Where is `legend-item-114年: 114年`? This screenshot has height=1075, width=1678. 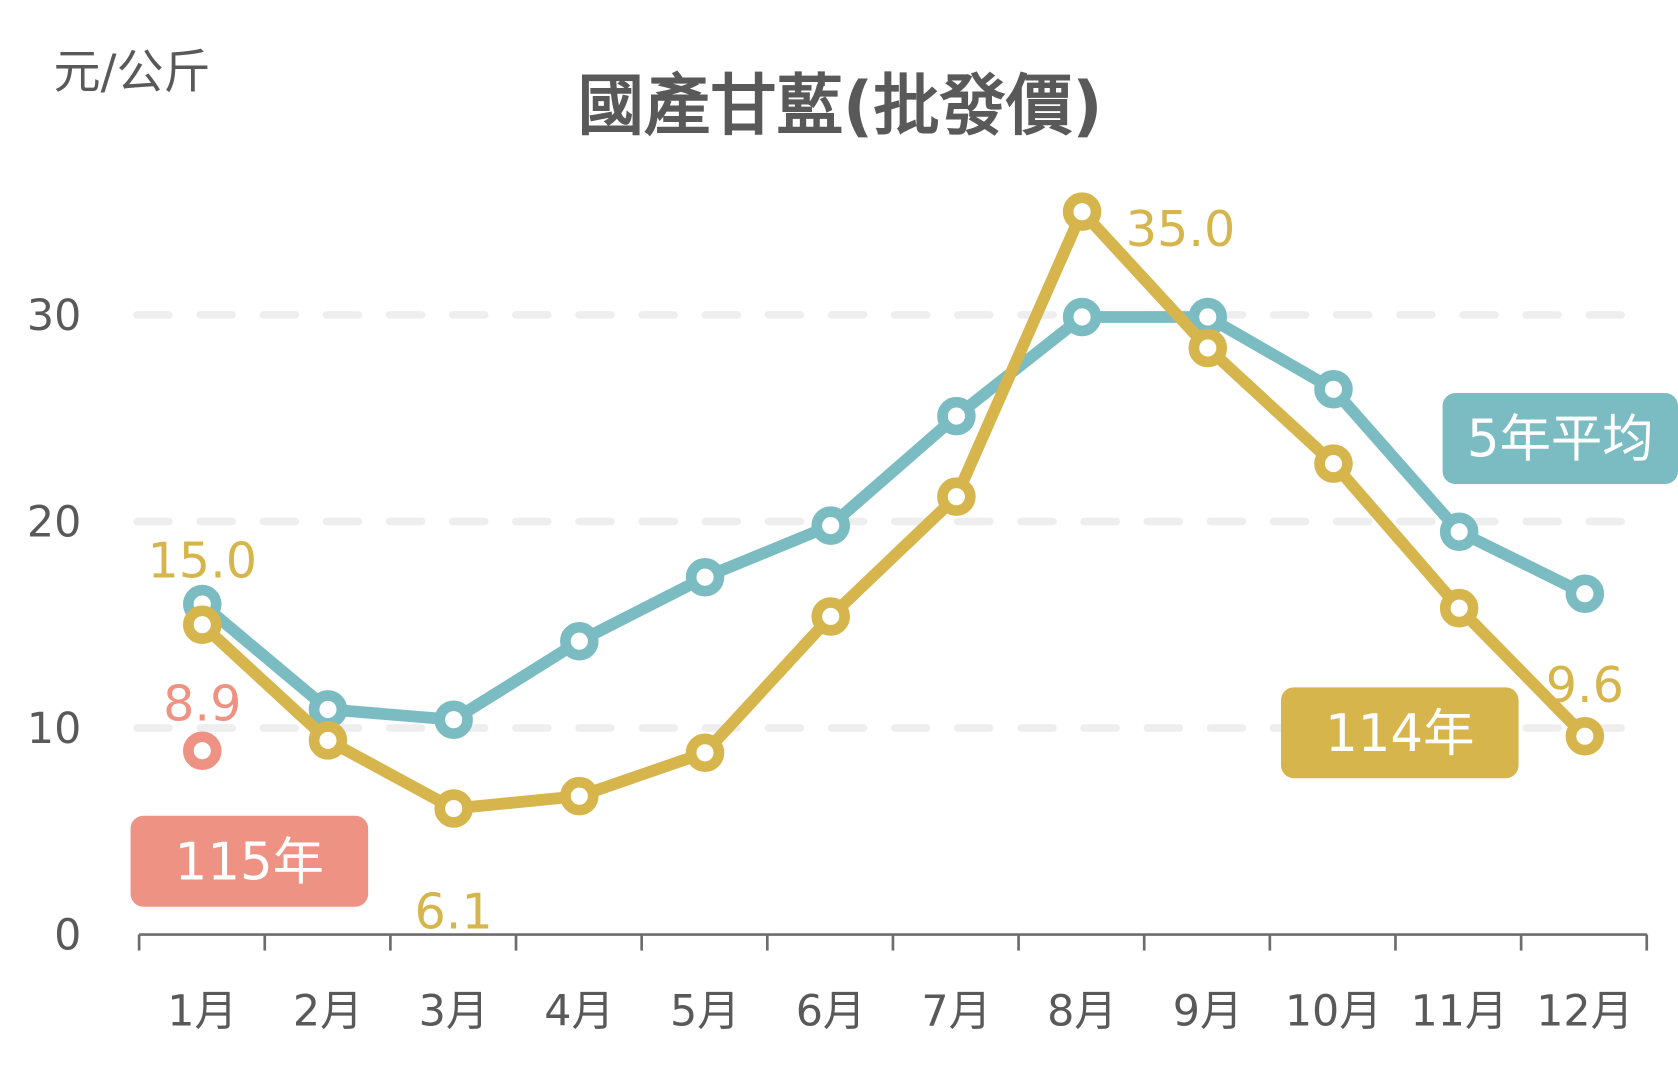 legend-item-114年: 114年 is located at coordinates (1399, 733).